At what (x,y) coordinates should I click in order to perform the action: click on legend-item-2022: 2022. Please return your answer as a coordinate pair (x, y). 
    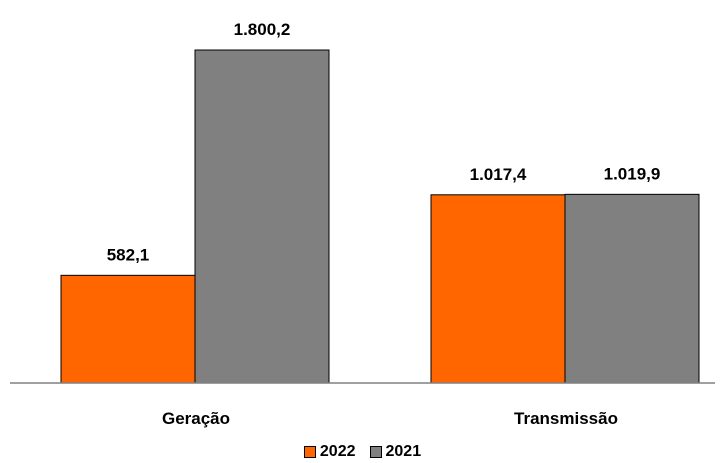
    Looking at the image, I should click on (329, 452).